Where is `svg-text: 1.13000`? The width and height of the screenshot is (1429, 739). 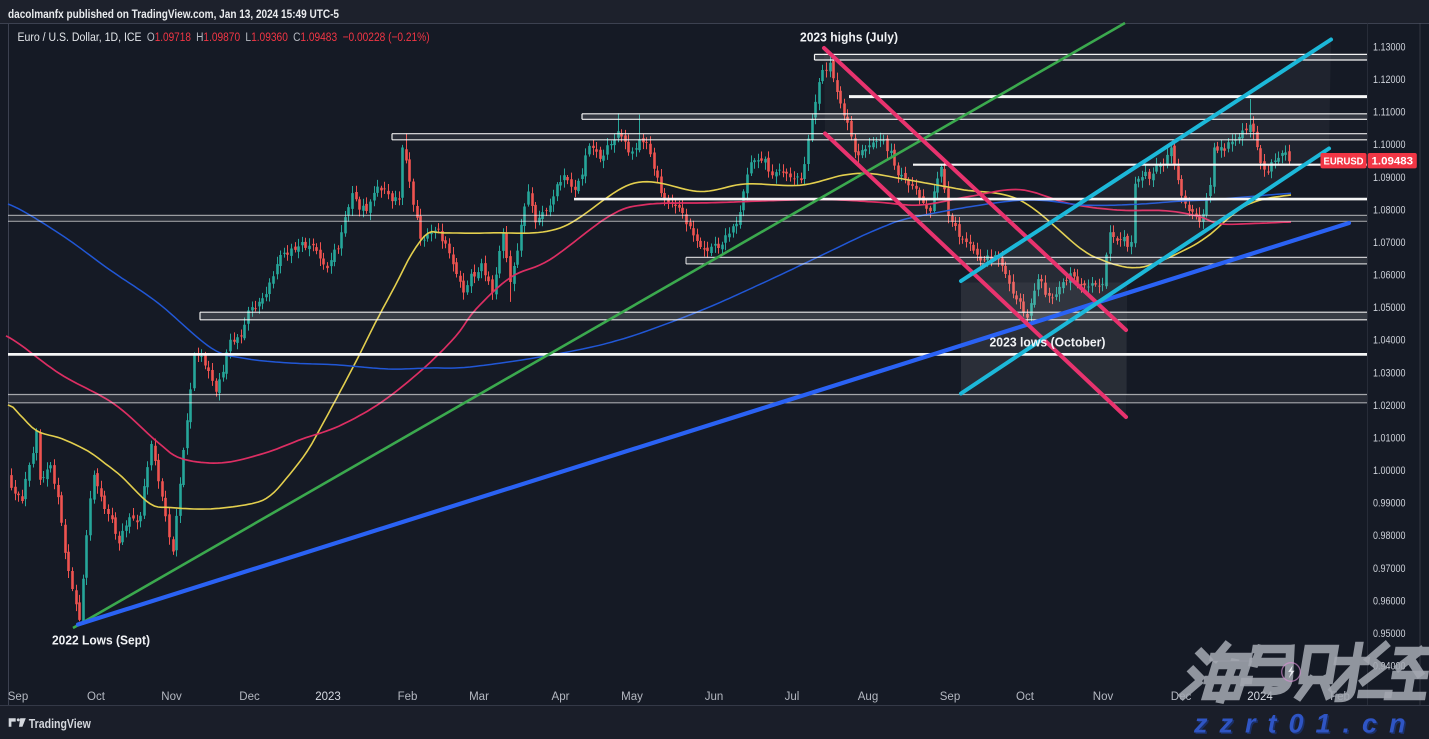 svg-text: 1.13000 is located at coordinates (1389, 48).